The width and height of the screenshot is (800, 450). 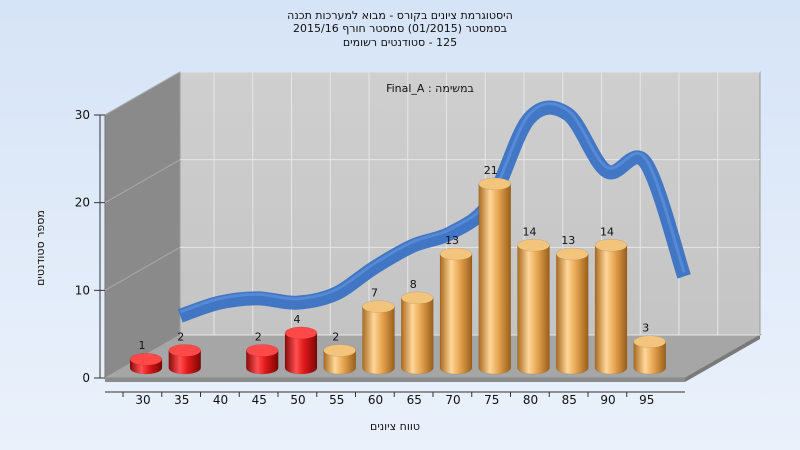 What do you see at coordinates (82, 290) in the screenshot?
I see `y-tick-label: 10` at bounding box center [82, 290].